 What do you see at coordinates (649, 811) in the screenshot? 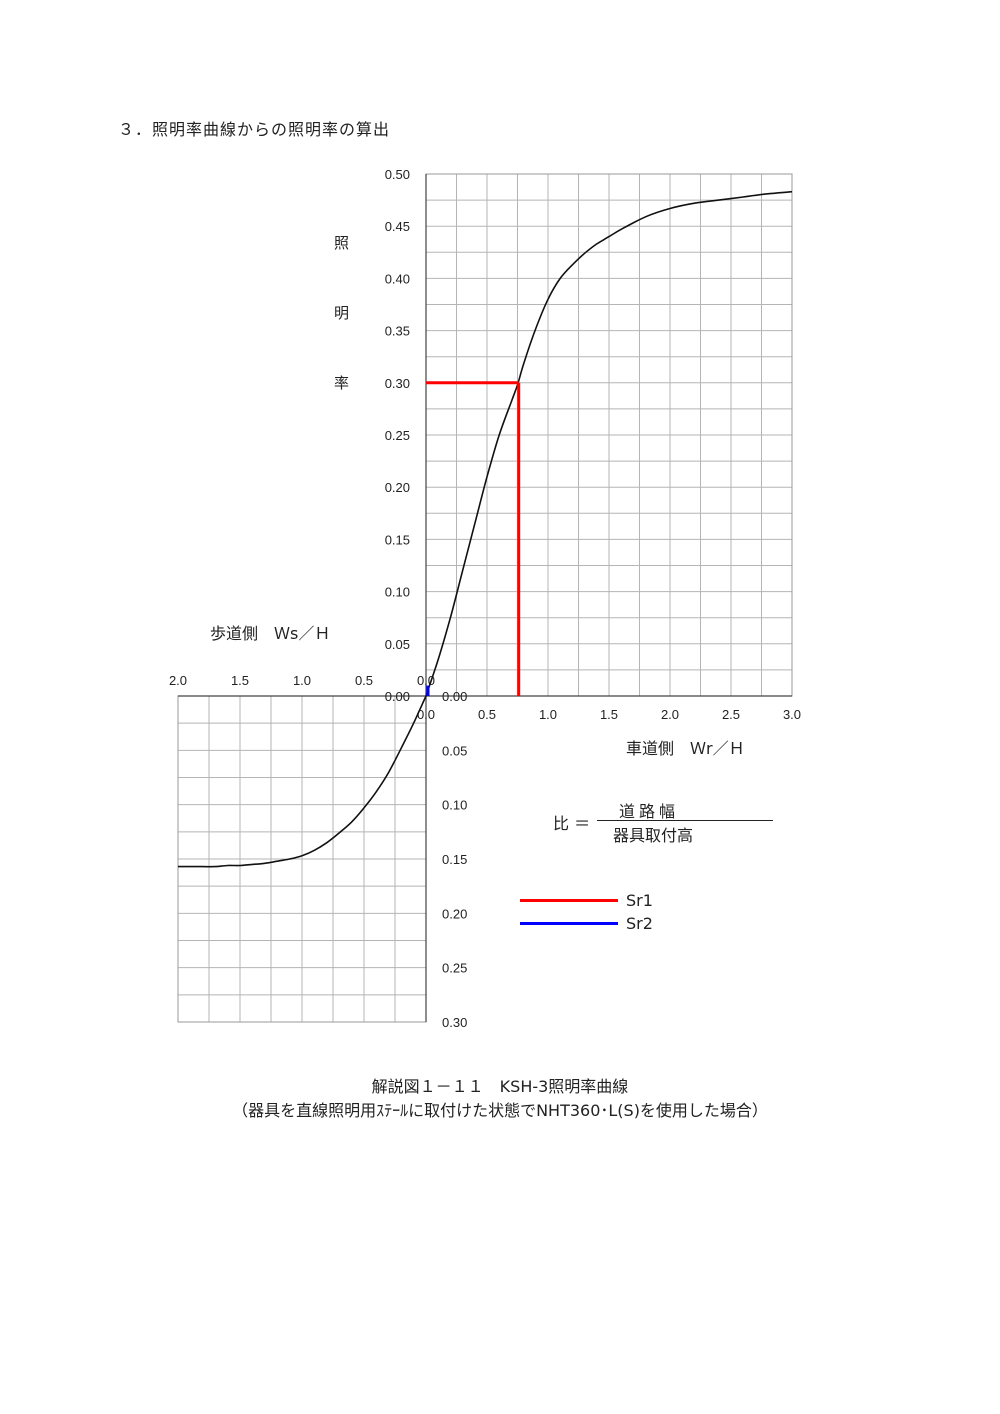
I see `formula-numerator: 道路幅` at bounding box center [649, 811].